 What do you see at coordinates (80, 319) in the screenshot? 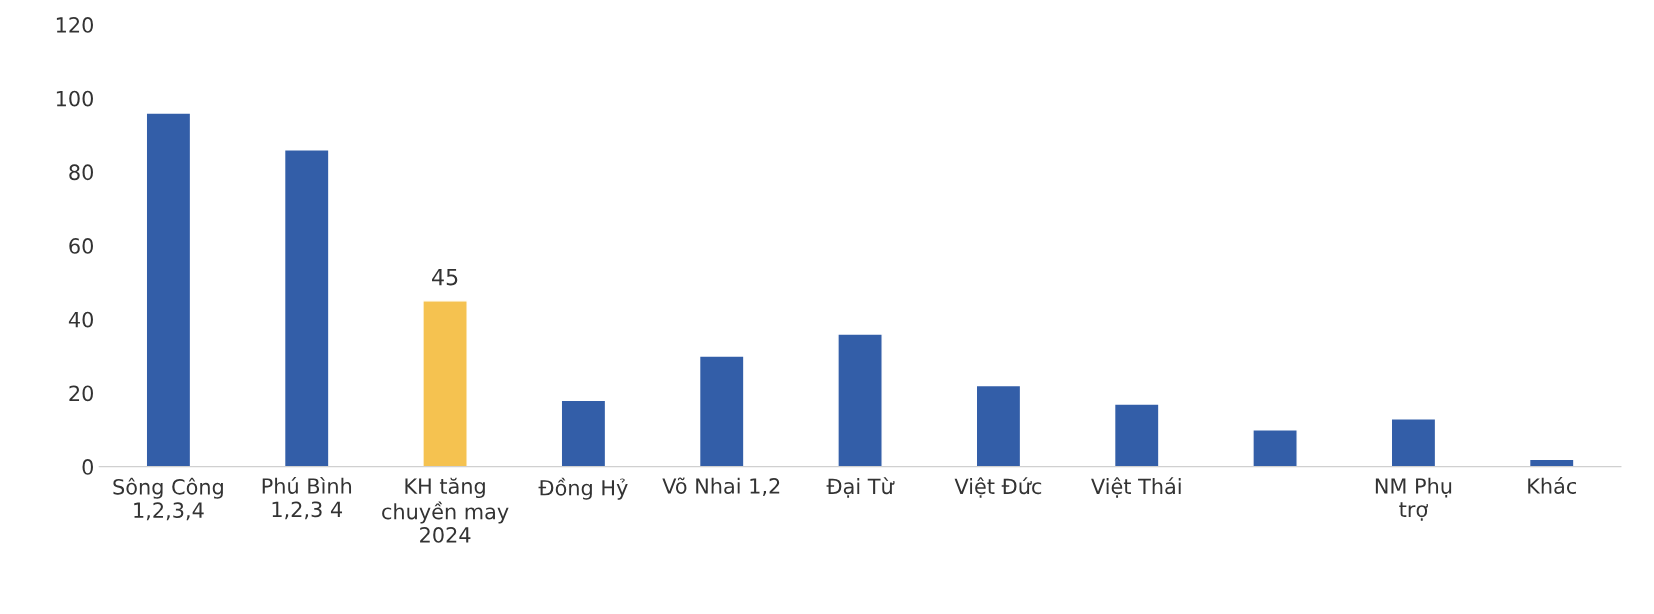
I see `y-tick-label: 40` at bounding box center [80, 319].